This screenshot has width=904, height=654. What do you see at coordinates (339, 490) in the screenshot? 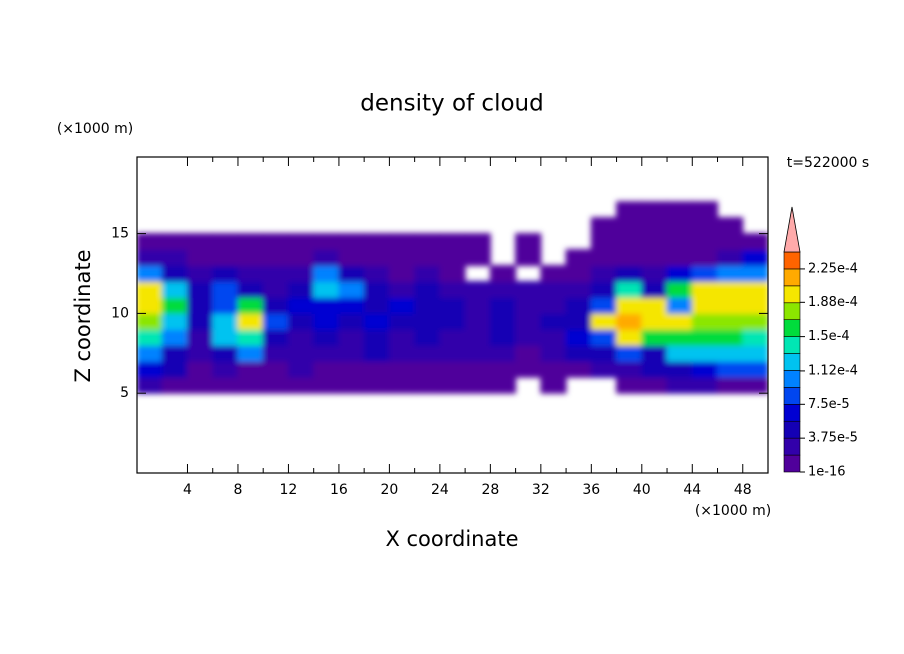
I see `x-tick-label: 16` at bounding box center [339, 490].